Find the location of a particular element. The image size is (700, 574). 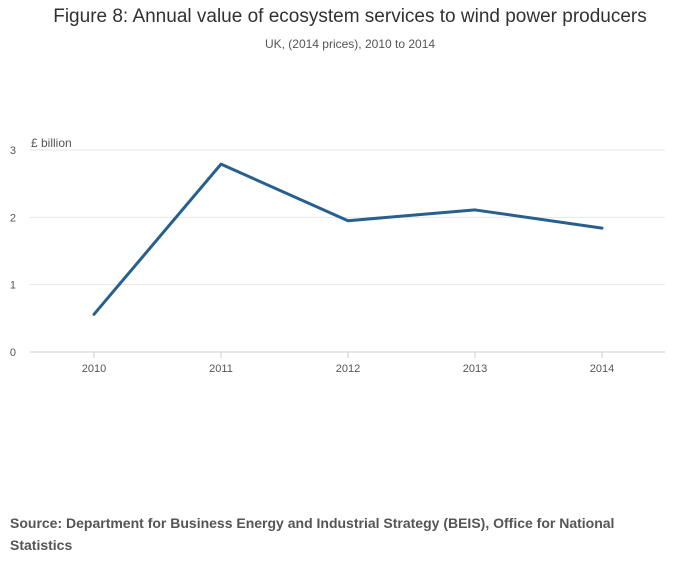

y-tick-label: 2 is located at coordinates (13, 218).